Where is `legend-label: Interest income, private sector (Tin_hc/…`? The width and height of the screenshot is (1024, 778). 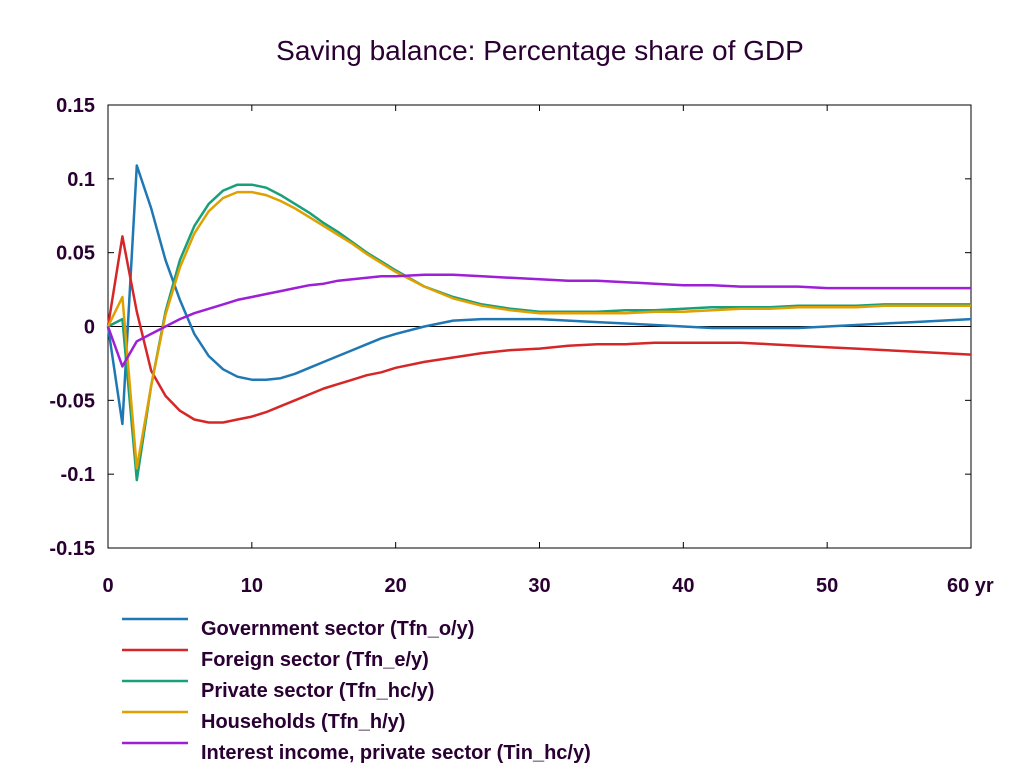
legend-label: Interest income, private sector (Tin_hc/… is located at coordinates (396, 753).